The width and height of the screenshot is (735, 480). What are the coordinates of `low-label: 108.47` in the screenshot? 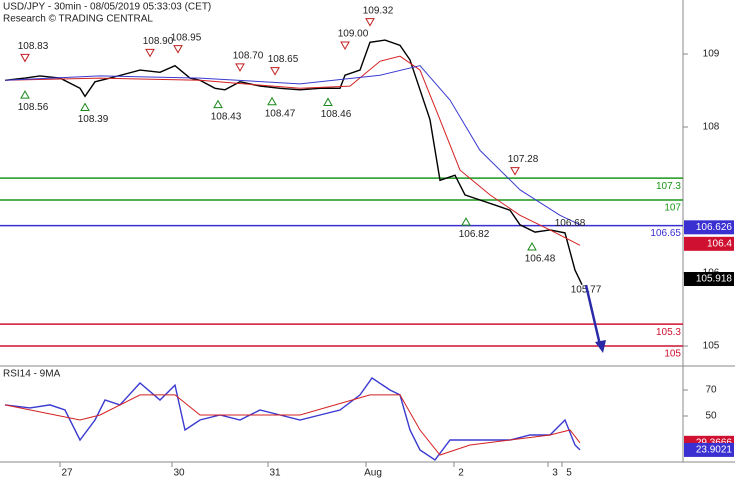 It's located at (280, 113).